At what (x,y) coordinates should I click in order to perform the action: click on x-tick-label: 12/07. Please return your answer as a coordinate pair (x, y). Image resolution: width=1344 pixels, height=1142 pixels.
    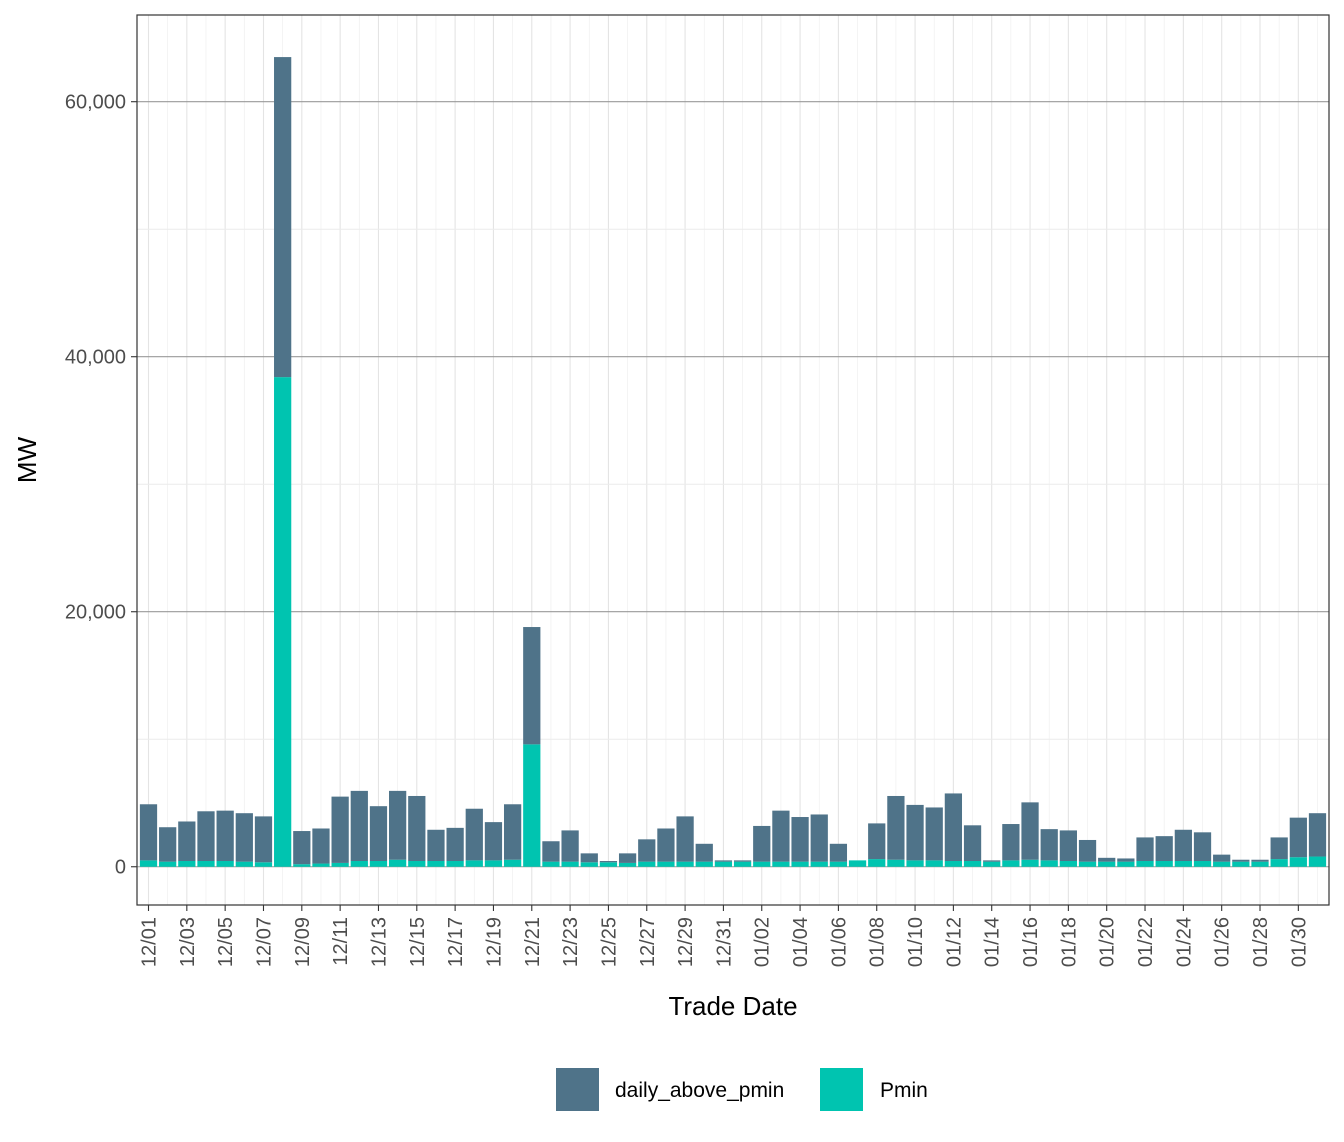
    Looking at the image, I should click on (264, 942).